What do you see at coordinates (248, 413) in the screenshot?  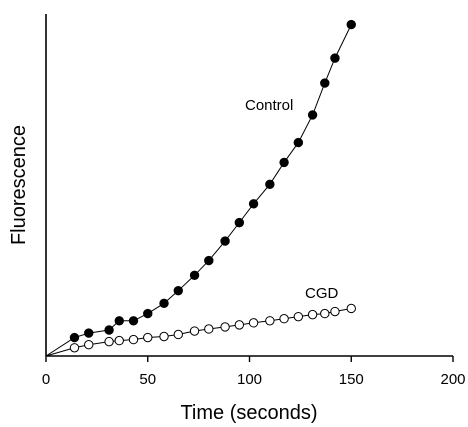 I see `x-axis-title: Time (seconds)` at bounding box center [248, 413].